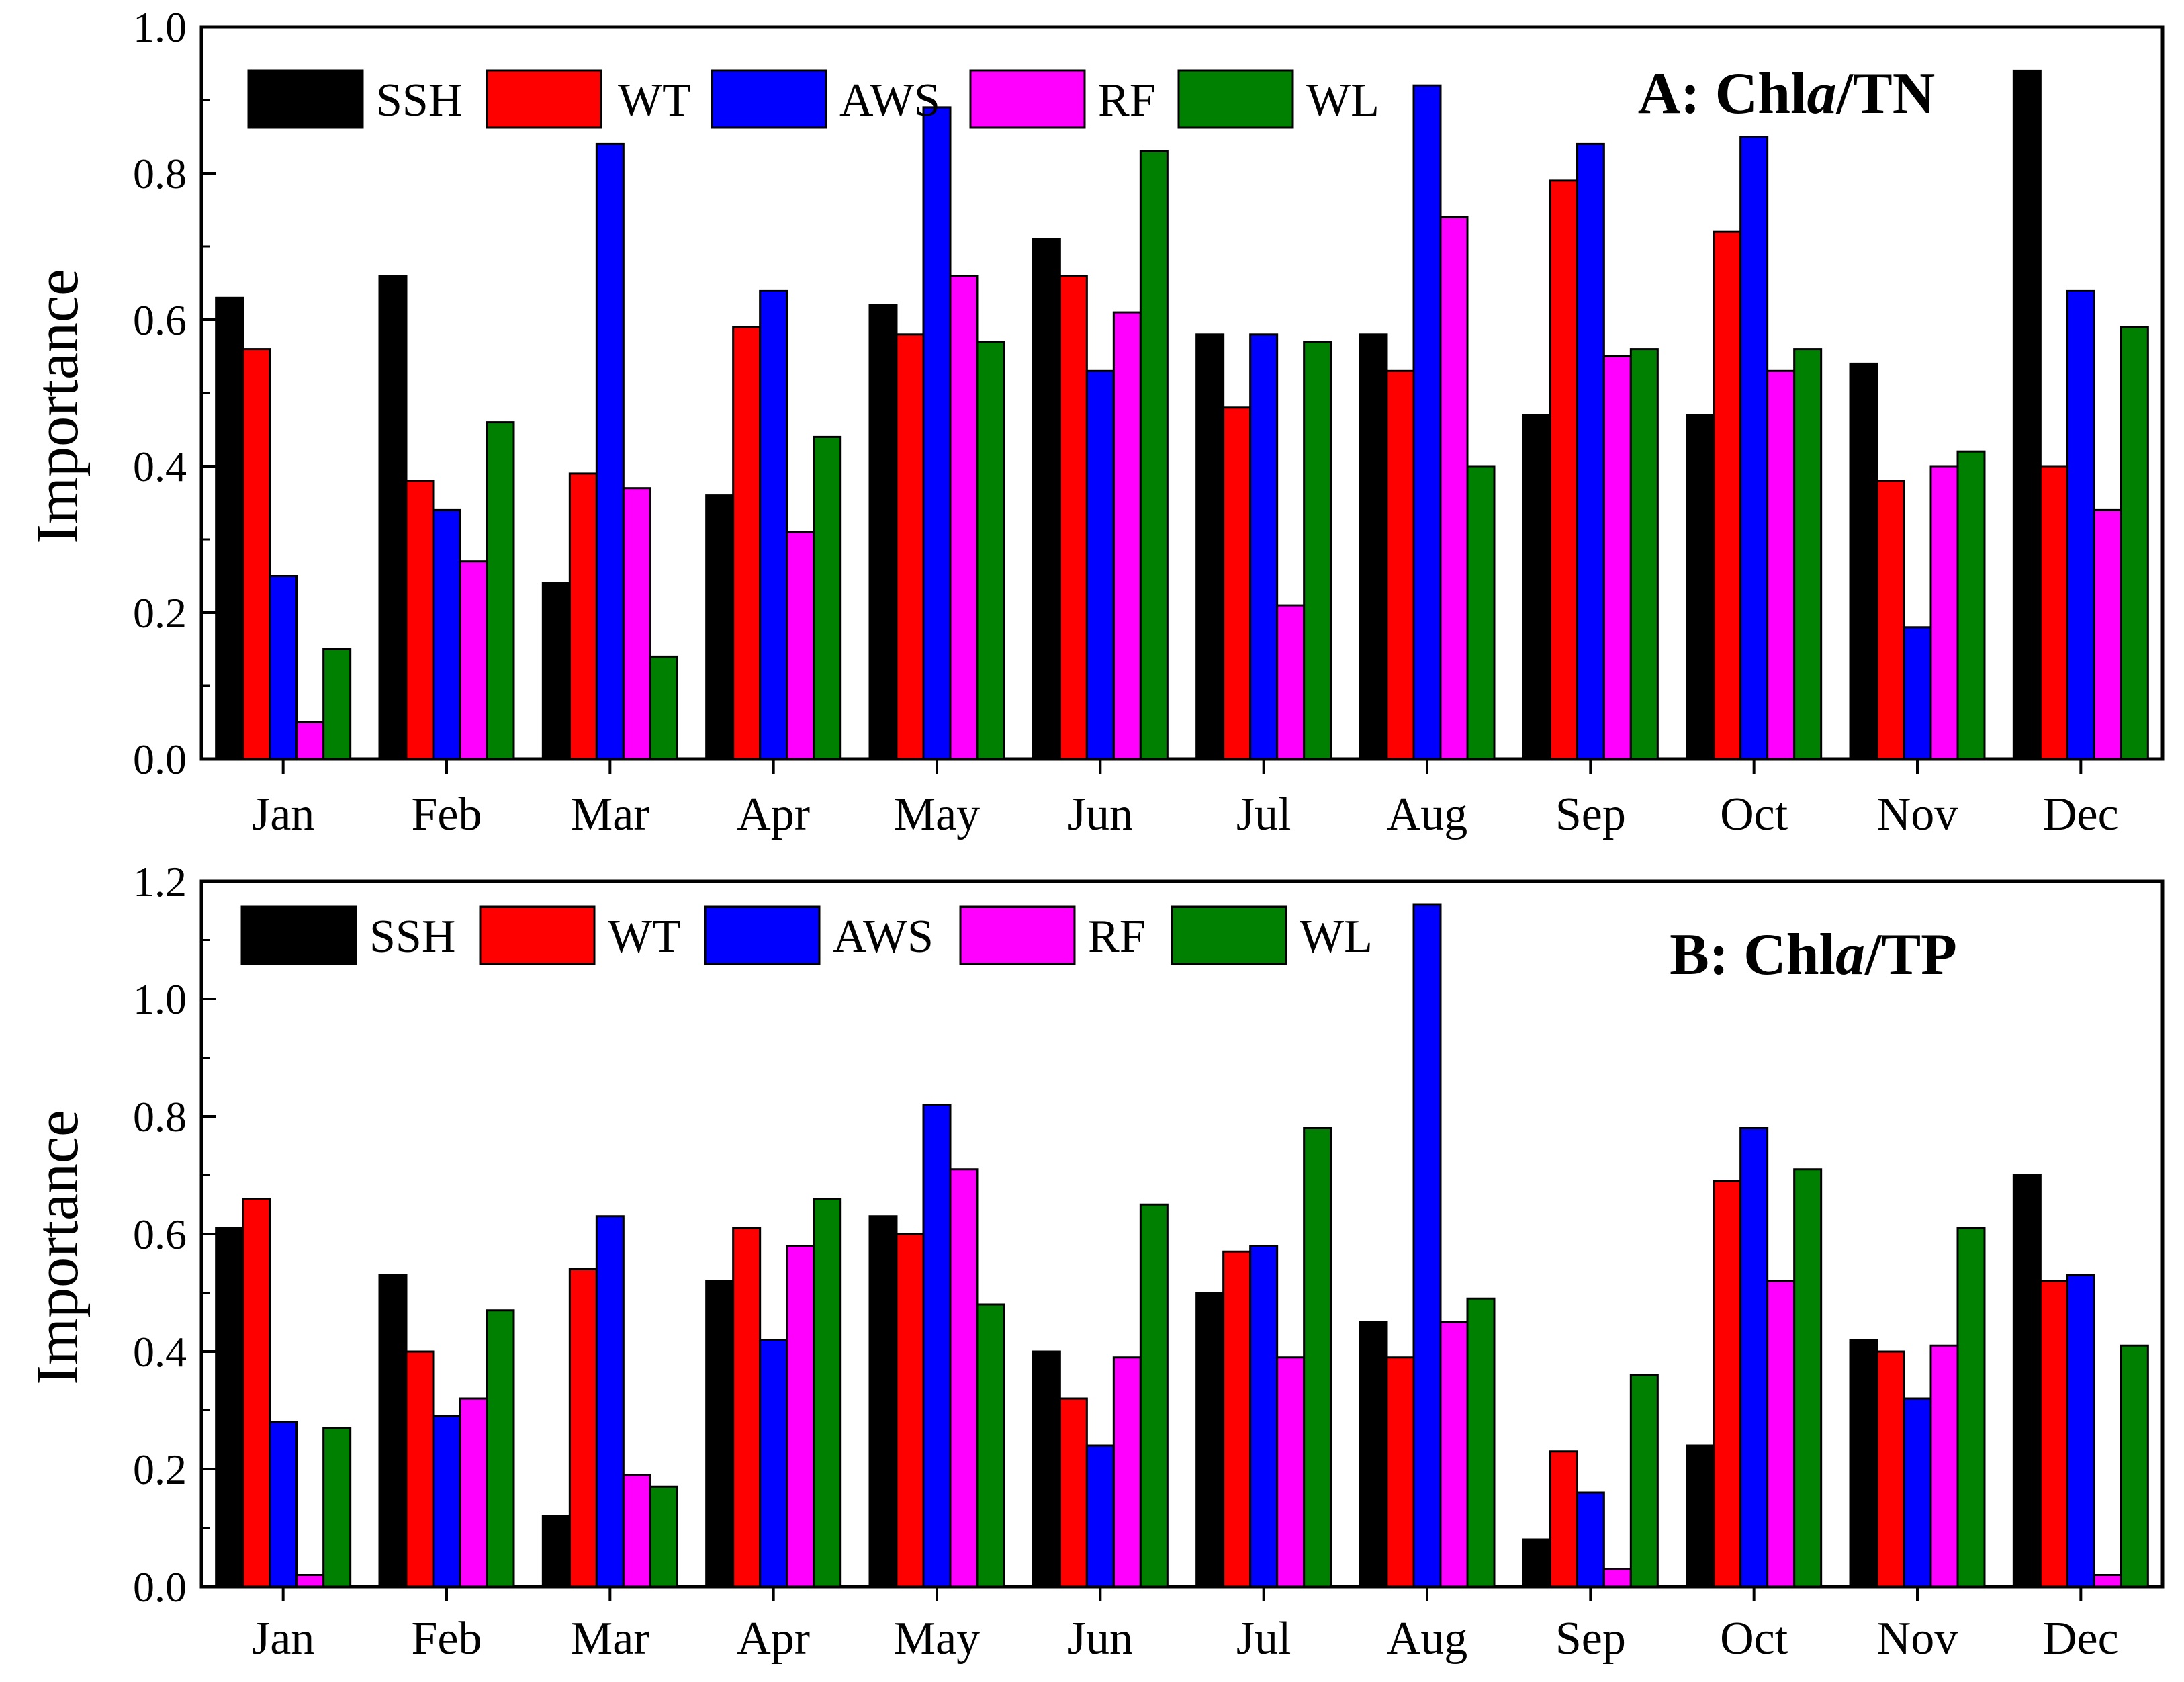 The width and height of the screenshot is (2184, 1682). Describe the element at coordinates (1971, 1407) in the screenshot. I see `bar-wl-nov` at that location.